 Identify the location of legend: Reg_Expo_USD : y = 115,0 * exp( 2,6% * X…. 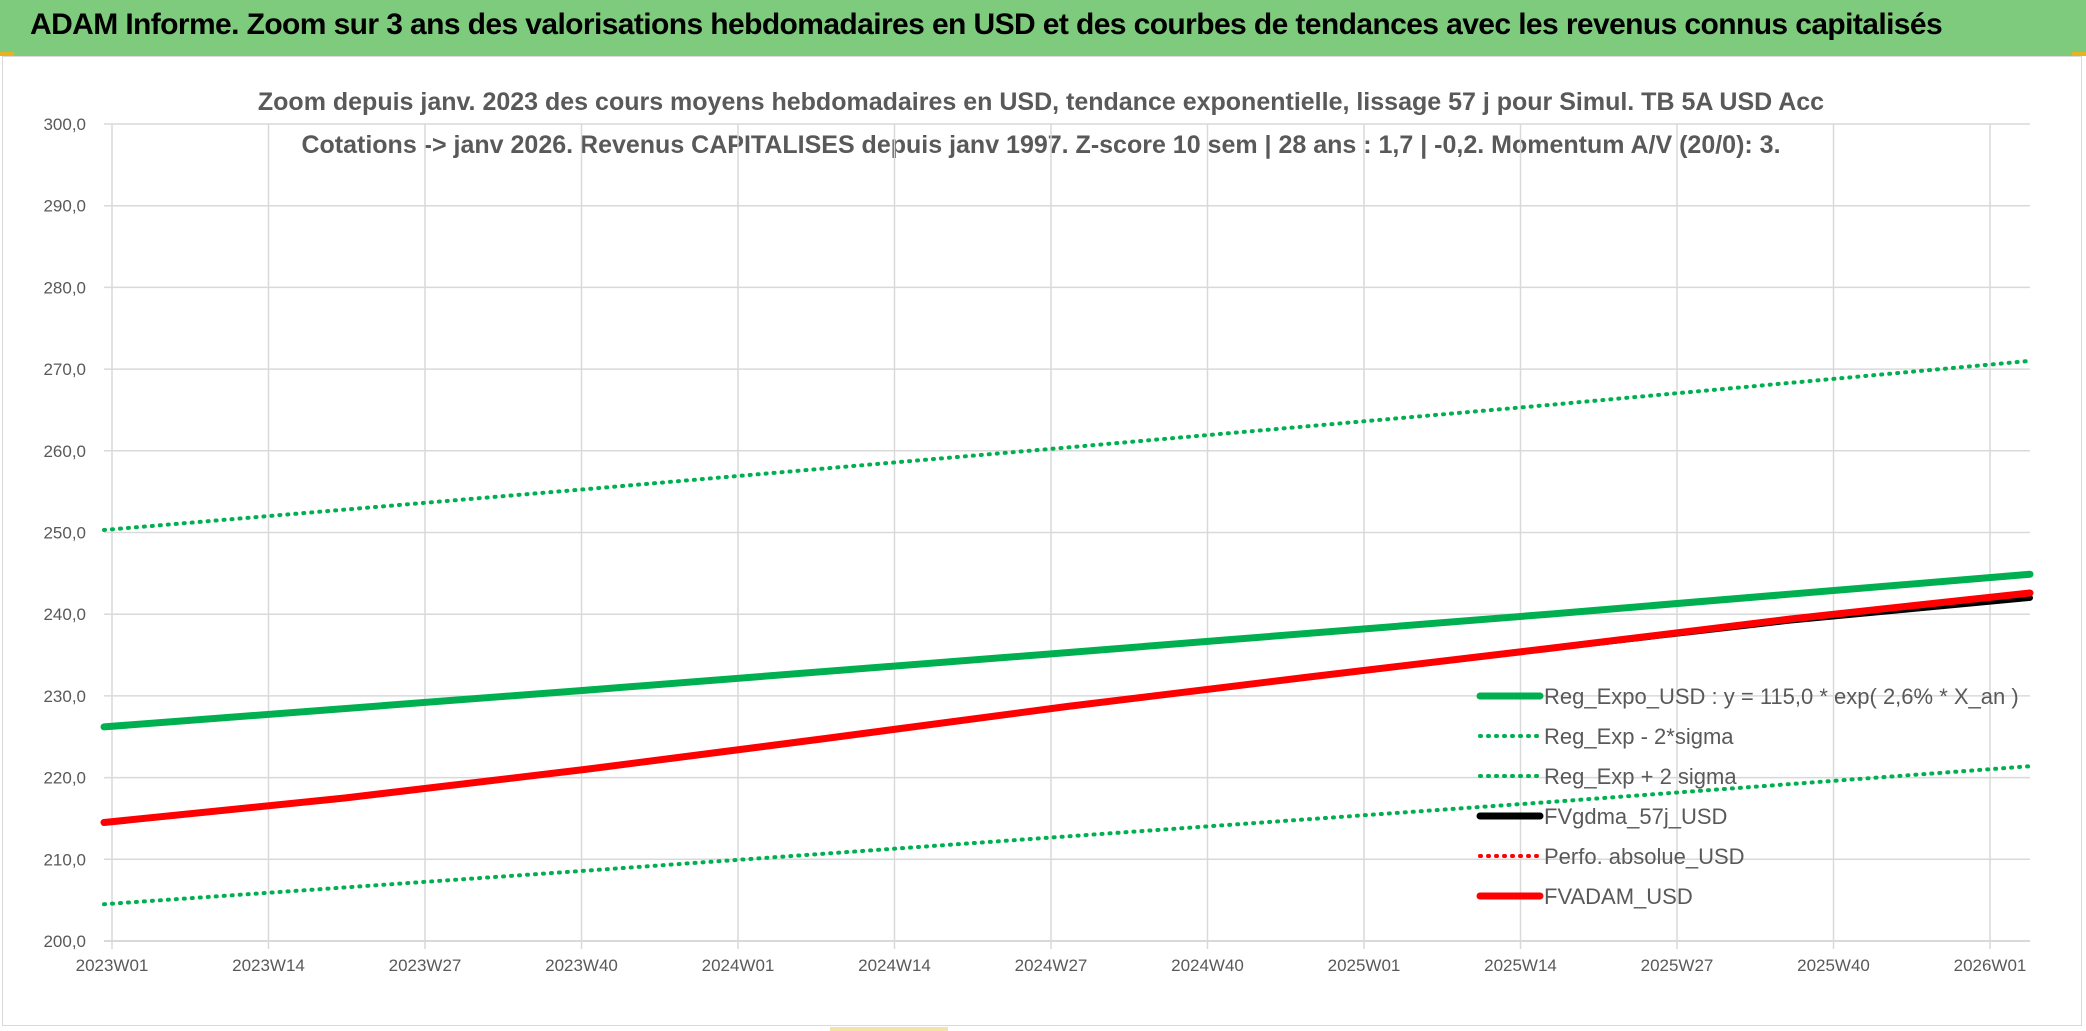
(1747, 796).